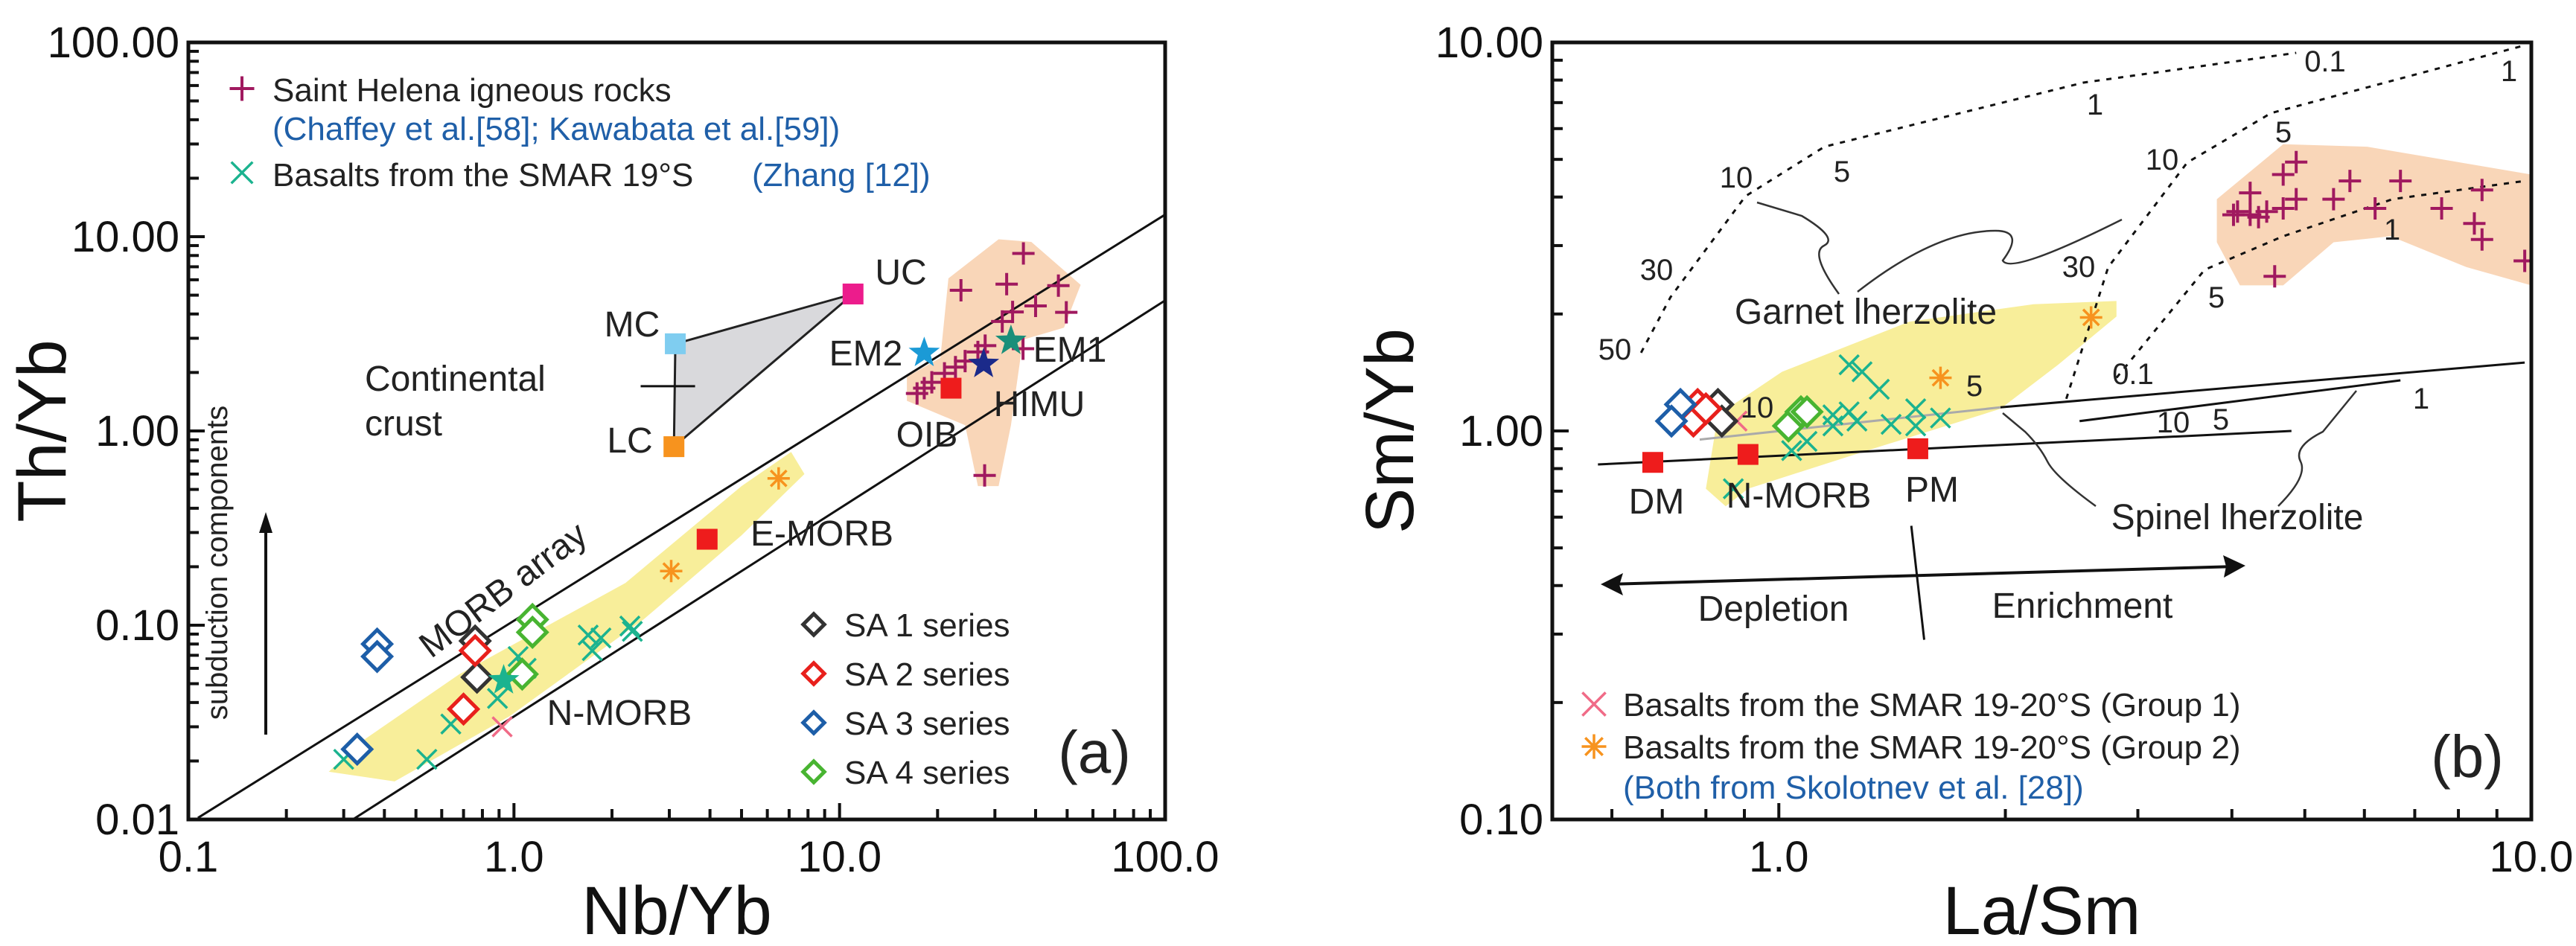 The width and height of the screenshot is (2576, 946). I want to click on series-sa-2-series, so click(469, 679).